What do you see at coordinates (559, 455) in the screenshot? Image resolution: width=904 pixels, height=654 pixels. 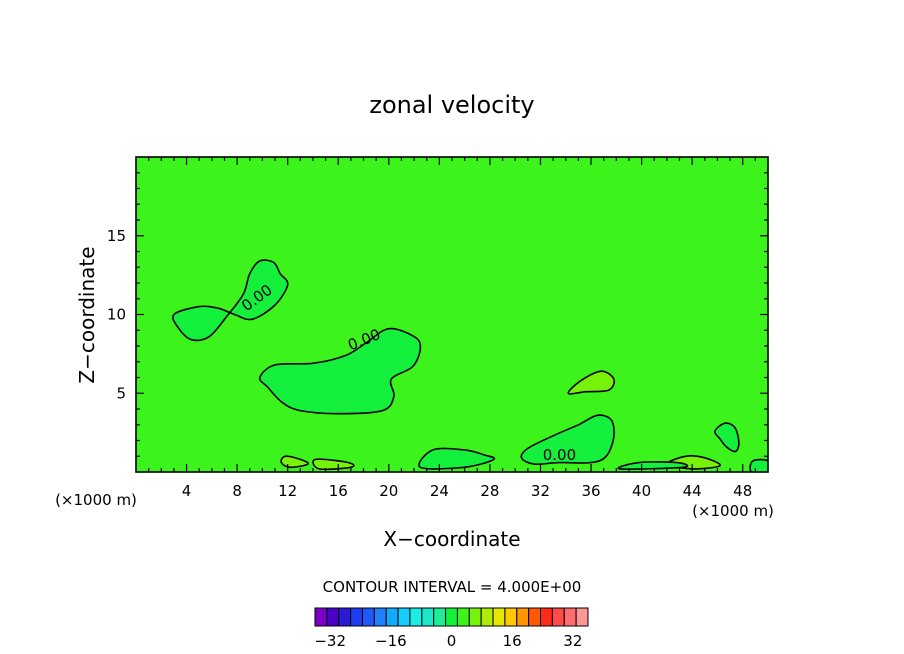 I see `contour-label: 0.00` at bounding box center [559, 455].